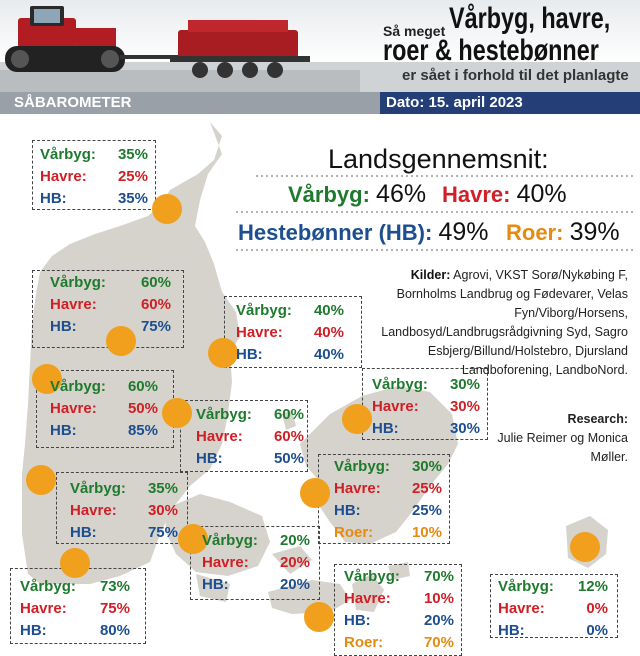 This screenshot has width=640, height=656. I want to click on national-varbyg: Vårbyg: 46%, so click(357, 194).